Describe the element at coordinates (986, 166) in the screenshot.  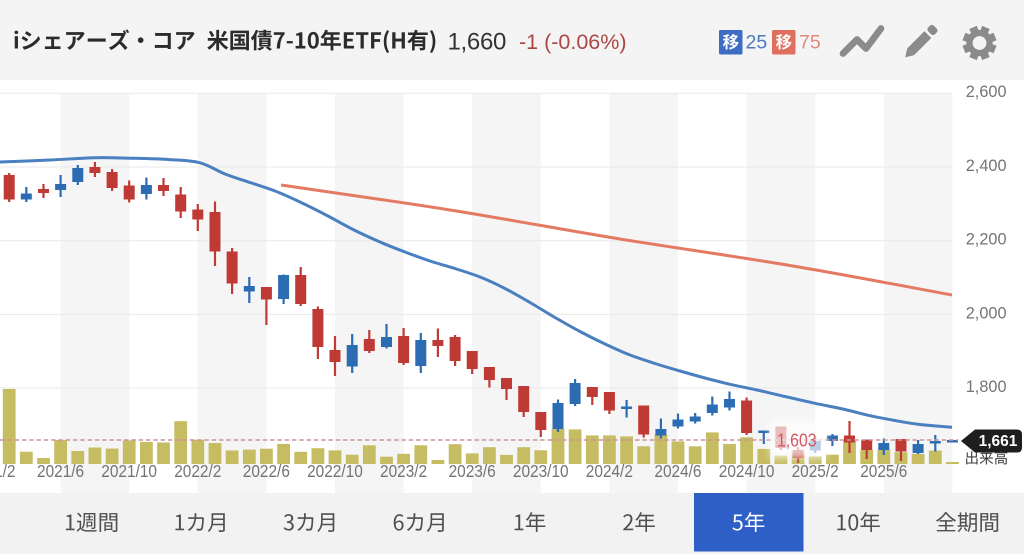
I see `svg-text: 2,400` at that location.